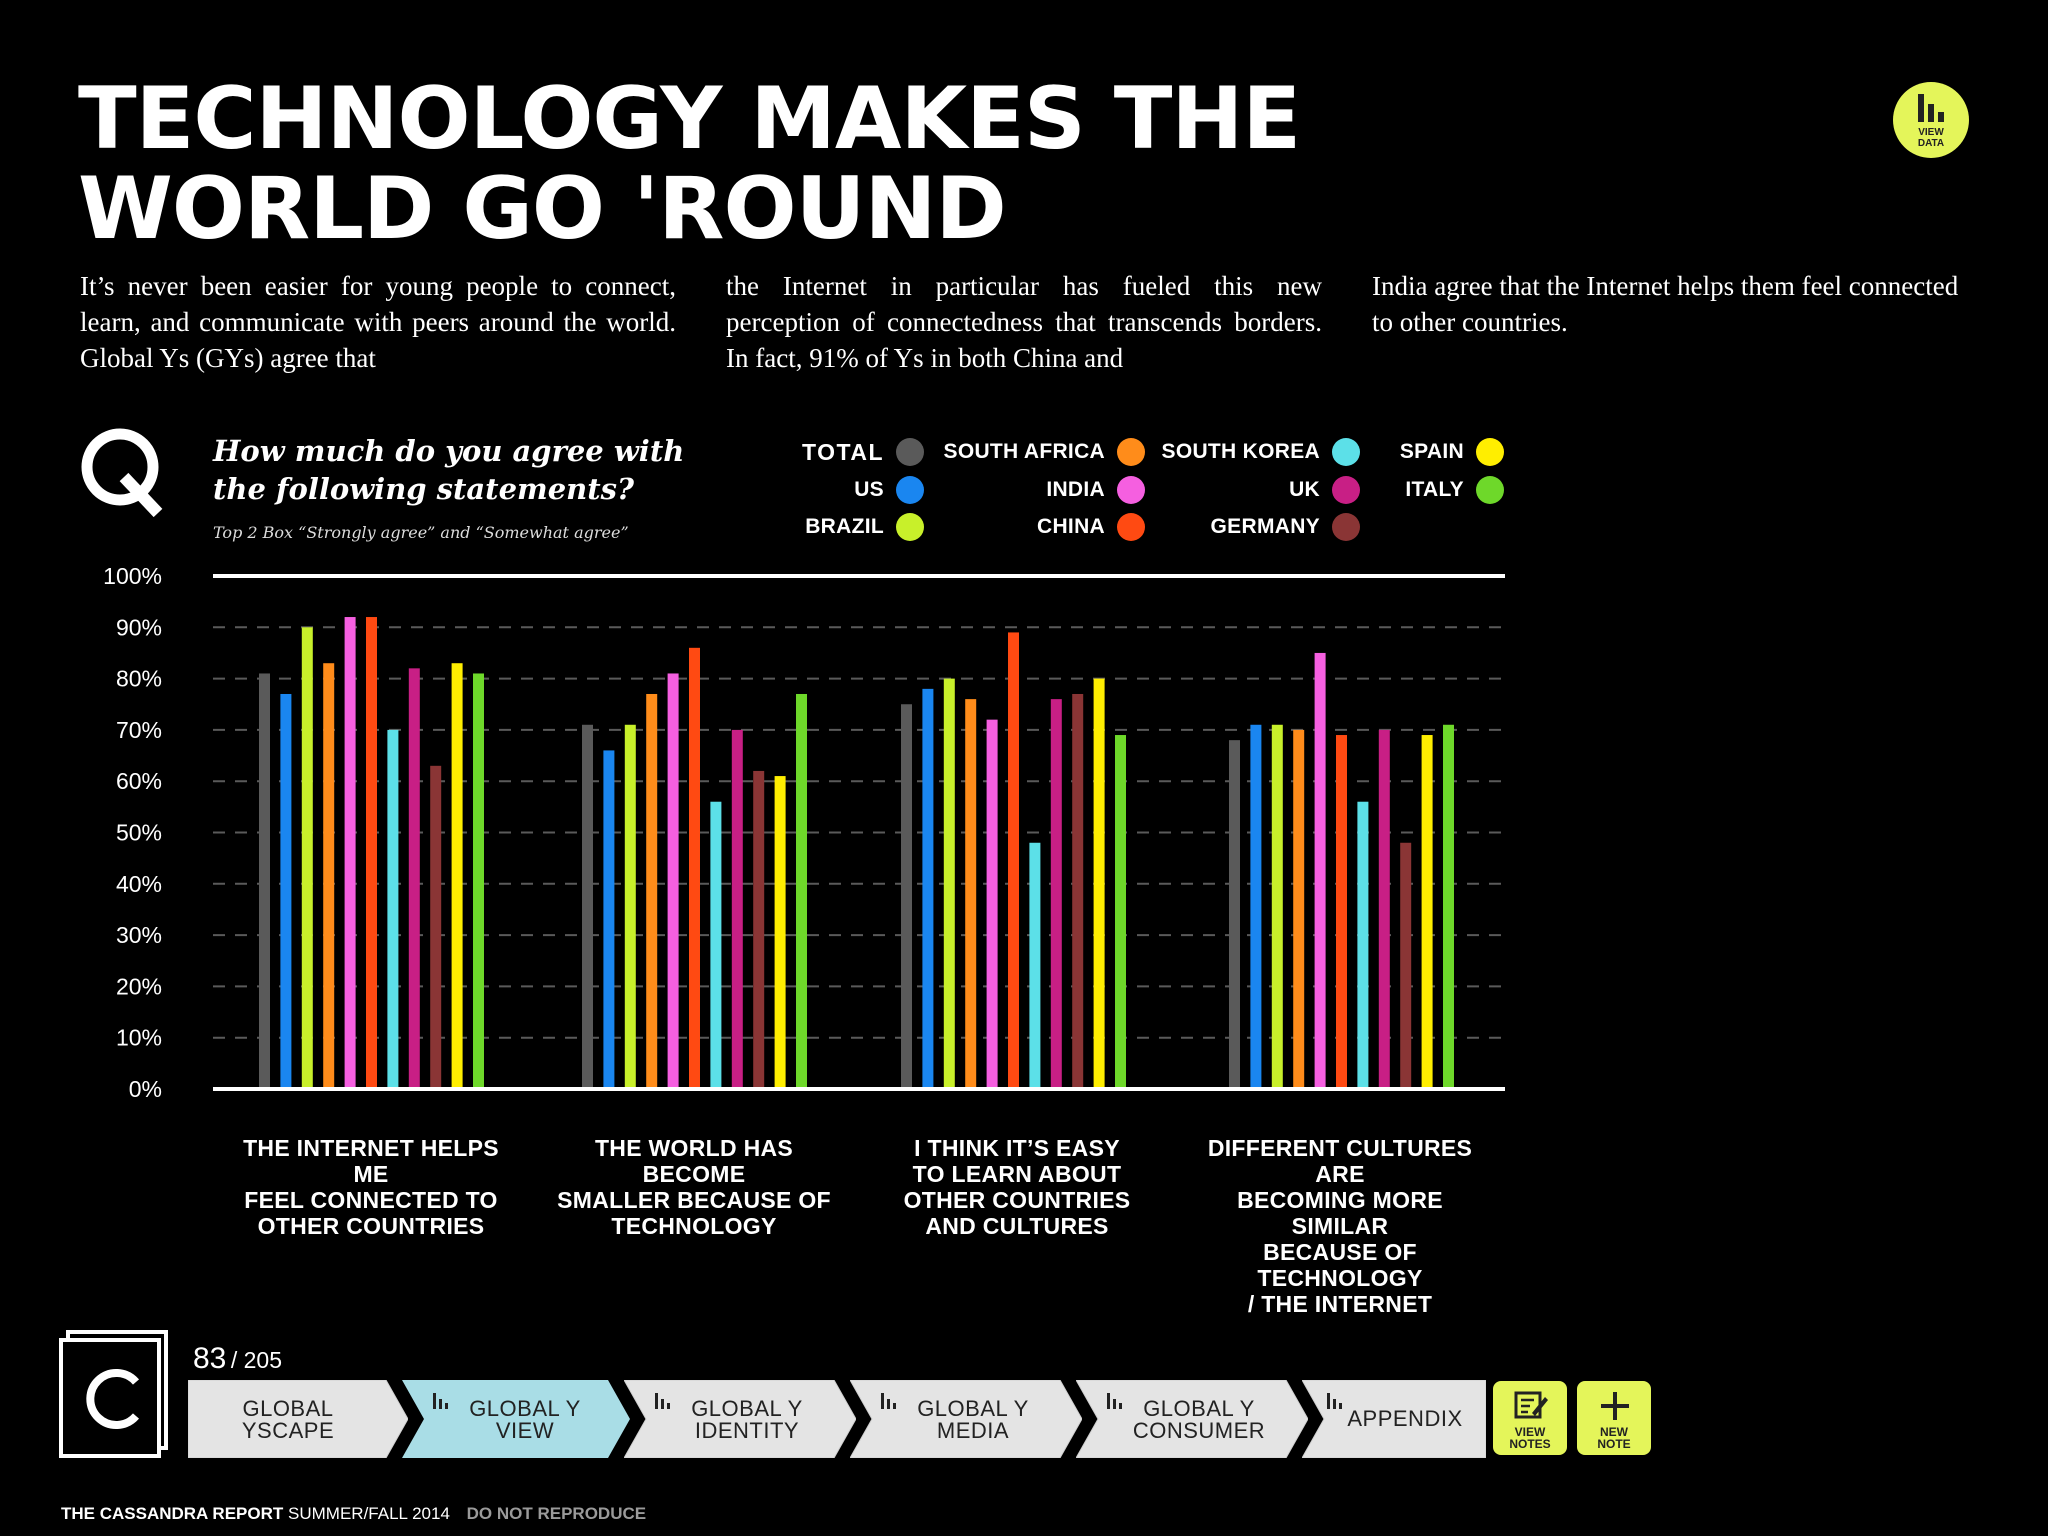  Describe the element at coordinates (542, 209) in the screenshot. I see `page-title-line-2: WORLD GO 'ROUND` at that location.